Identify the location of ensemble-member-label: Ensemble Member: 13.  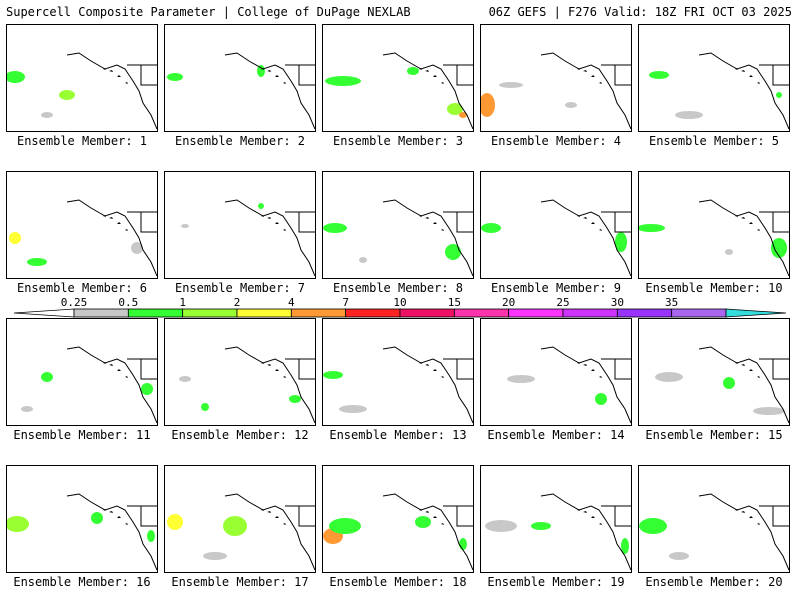
(398, 435).